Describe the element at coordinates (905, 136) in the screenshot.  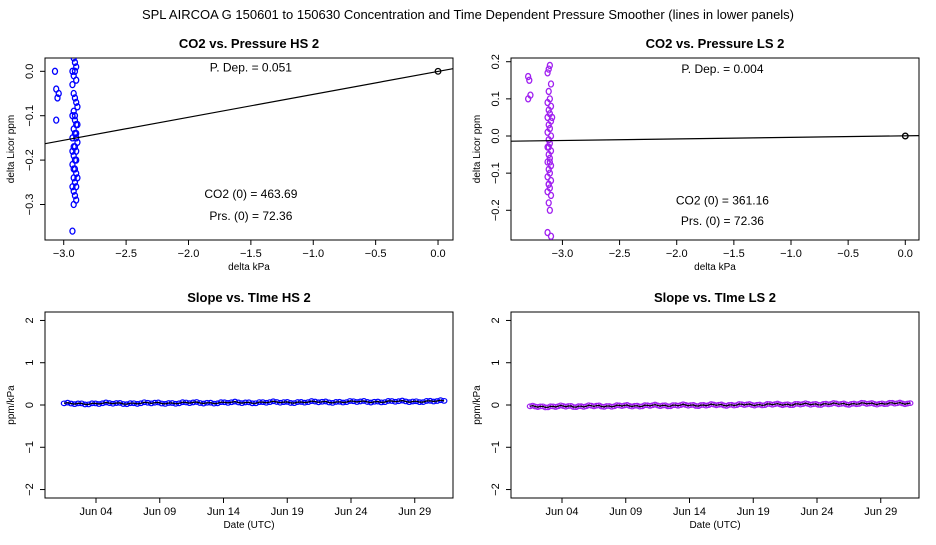
I see `origin-point` at that location.